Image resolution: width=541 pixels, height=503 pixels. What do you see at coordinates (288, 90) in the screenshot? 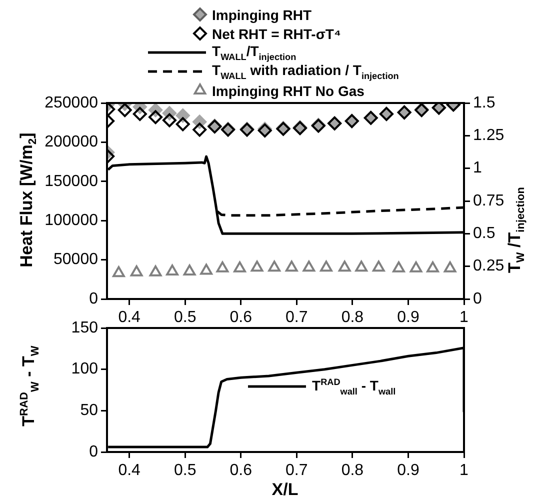
I see `legend-label: Impinging RHT No Gas` at bounding box center [288, 90].